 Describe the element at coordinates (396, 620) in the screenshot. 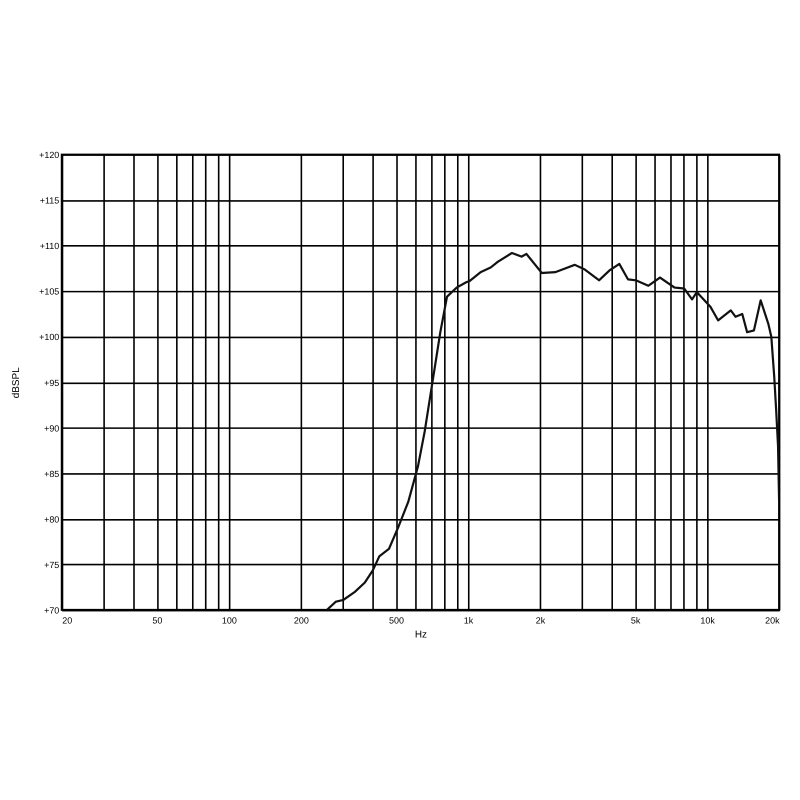

I see `x-tick-label: 500` at that location.